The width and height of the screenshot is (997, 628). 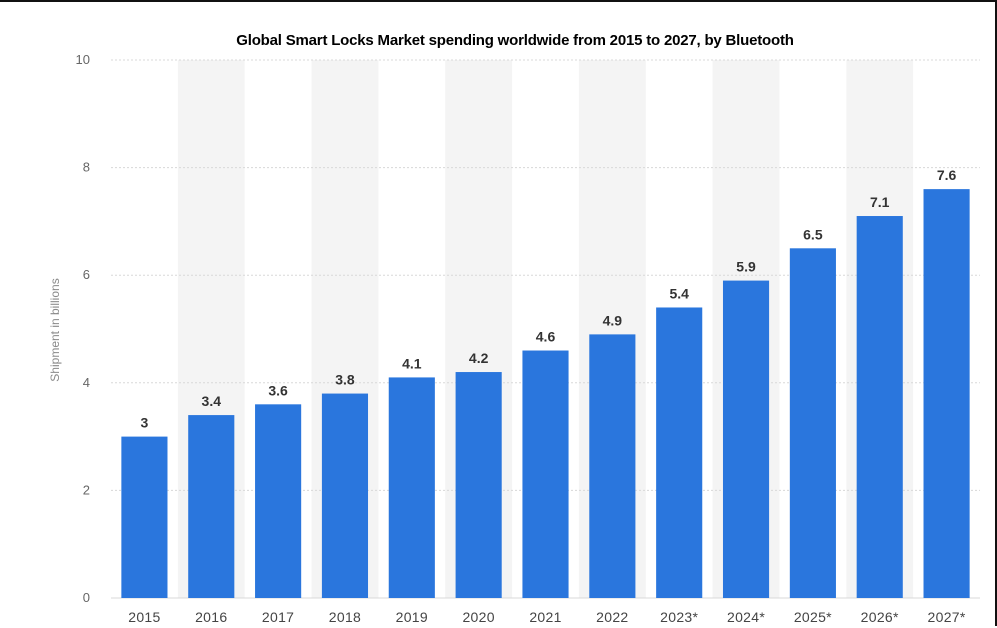 What do you see at coordinates (345, 617) in the screenshot?
I see `x-tick-label: 2018` at bounding box center [345, 617].